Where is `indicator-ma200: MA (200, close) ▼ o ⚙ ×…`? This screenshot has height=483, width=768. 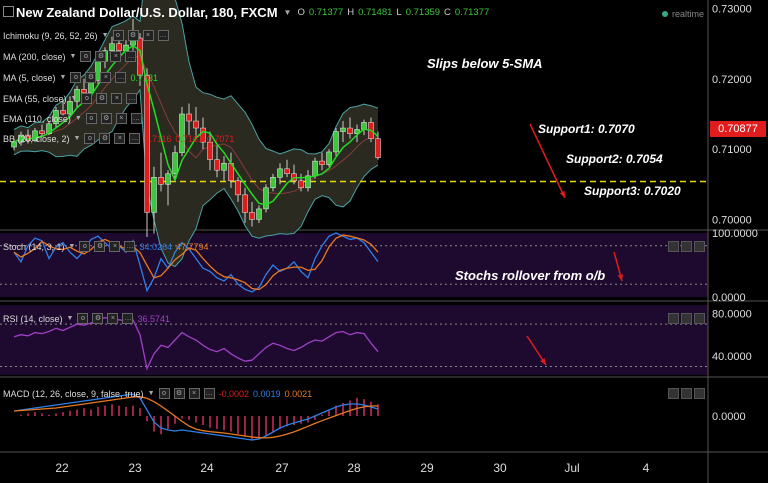 indicator-ma200: MA (200, close) ▼ o ⚙ ×… is located at coordinates (70, 56).